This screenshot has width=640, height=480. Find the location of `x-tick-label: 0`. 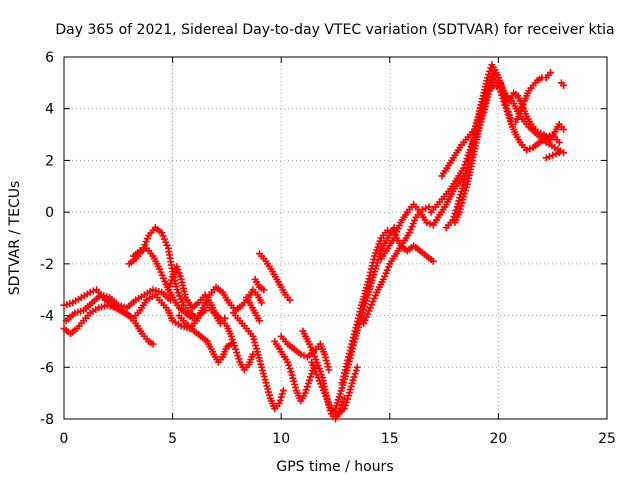

x-tick-label: 0 is located at coordinates (64, 439).